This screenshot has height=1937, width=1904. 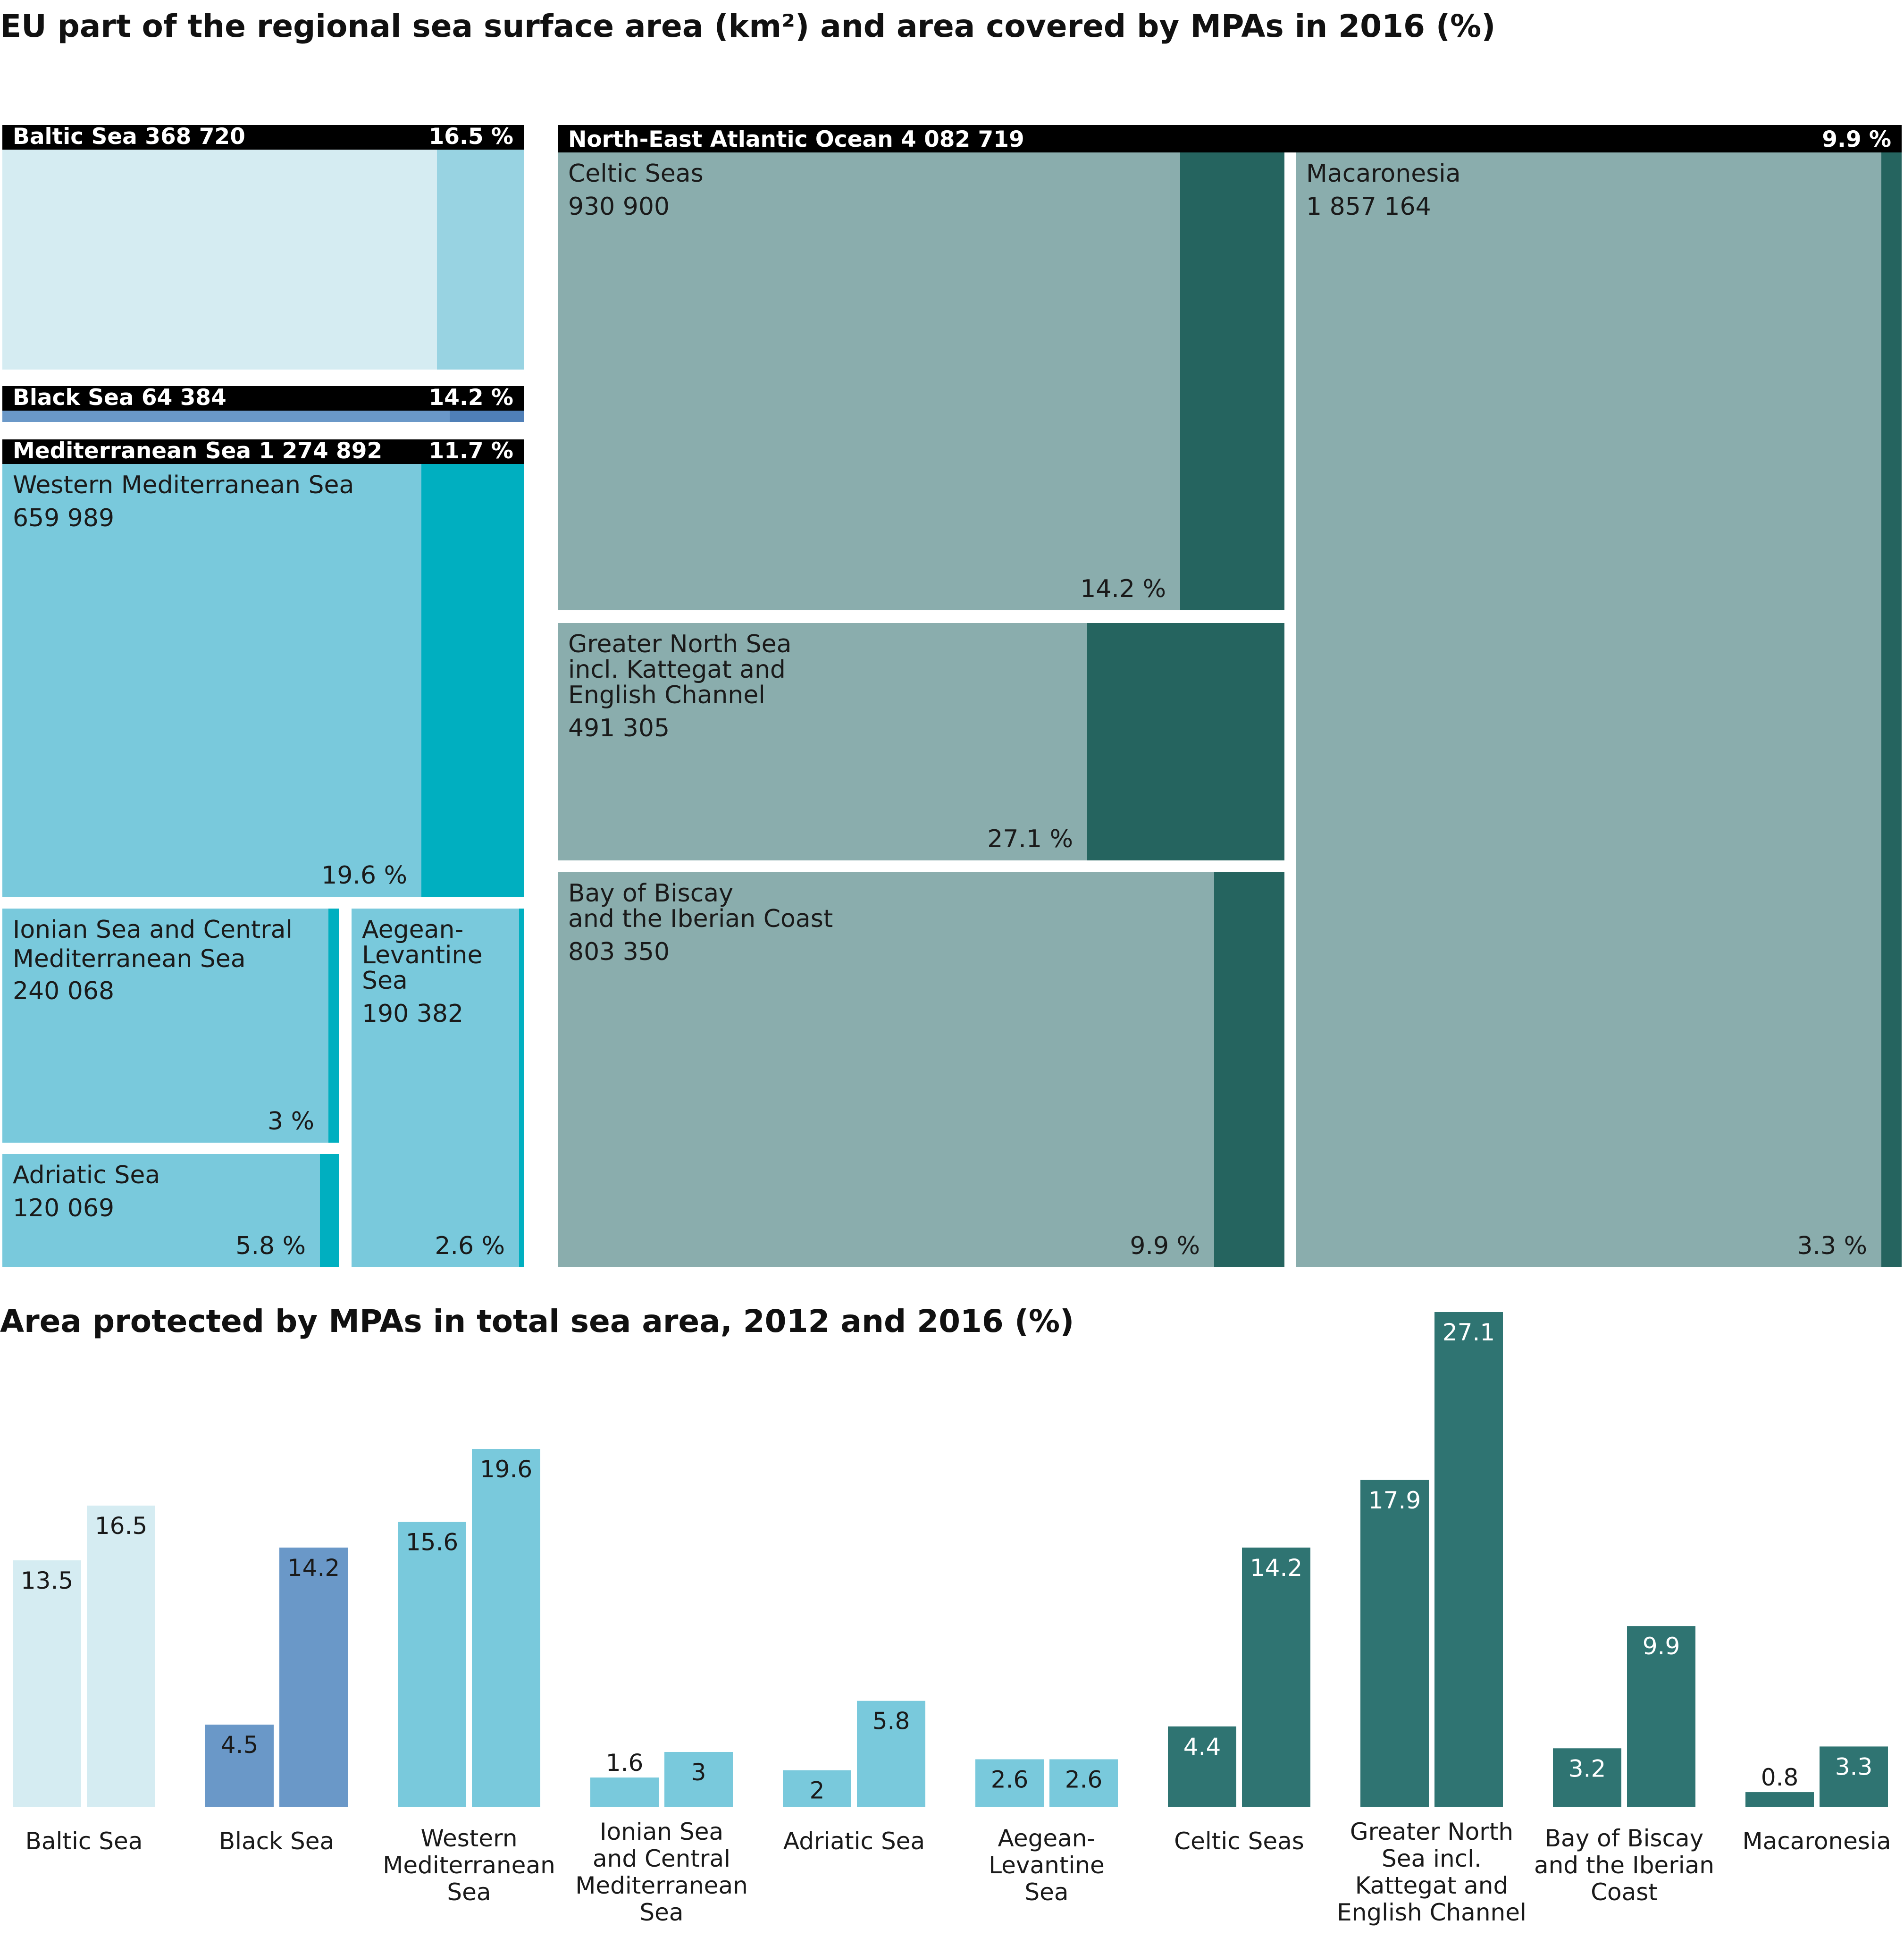 What do you see at coordinates (1046, 1892) in the screenshot?
I see `category-label-aegean-levantine-sea: Sea` at bounding box center [1046, 1892].